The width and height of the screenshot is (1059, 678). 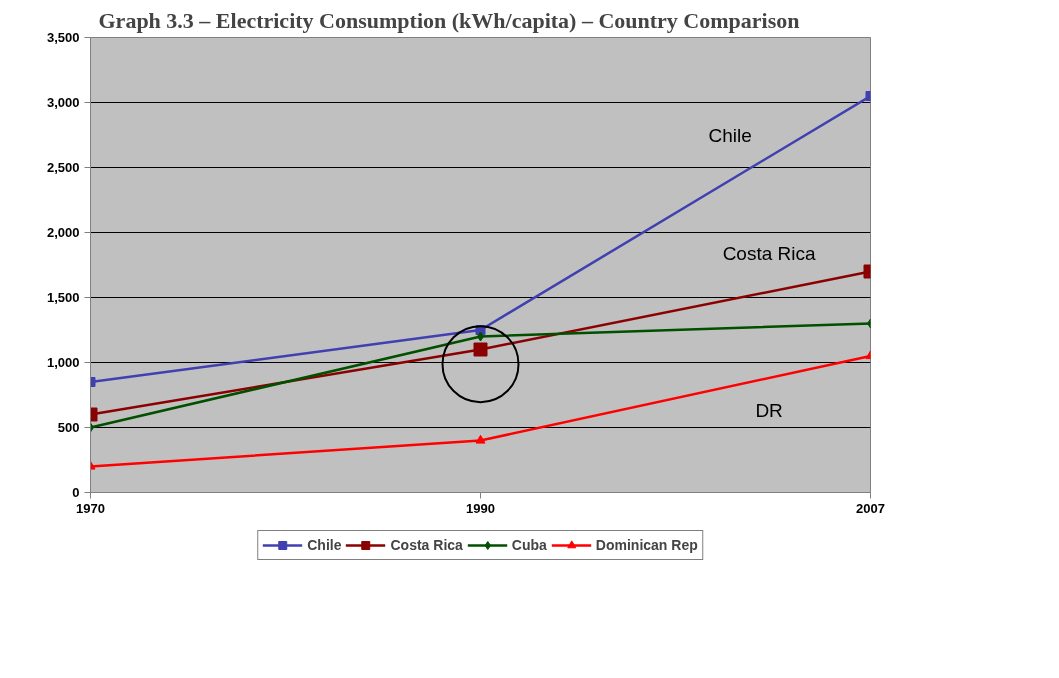 What do you see at coordinates (870, 508) in the screenshot?
I see `x-tick-label: 2007` at bounding box center [870, 508].